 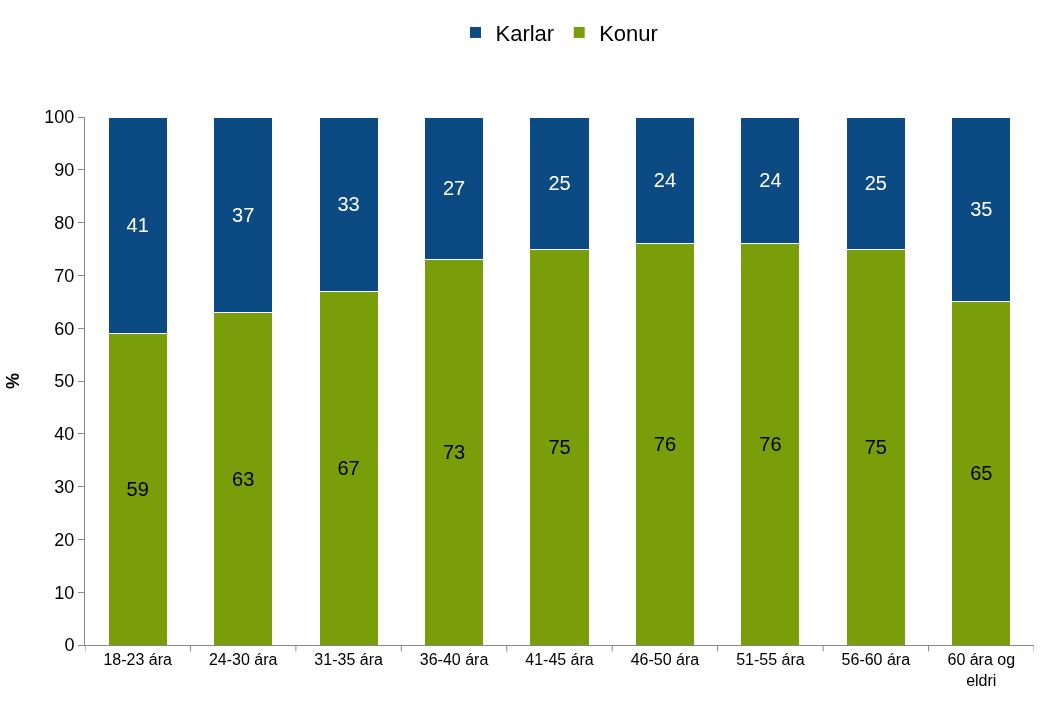 What do you see at coordinates (59, 117) in the screenshot?
I see `y-tick-label: 100` at bounding box center [59, 117].